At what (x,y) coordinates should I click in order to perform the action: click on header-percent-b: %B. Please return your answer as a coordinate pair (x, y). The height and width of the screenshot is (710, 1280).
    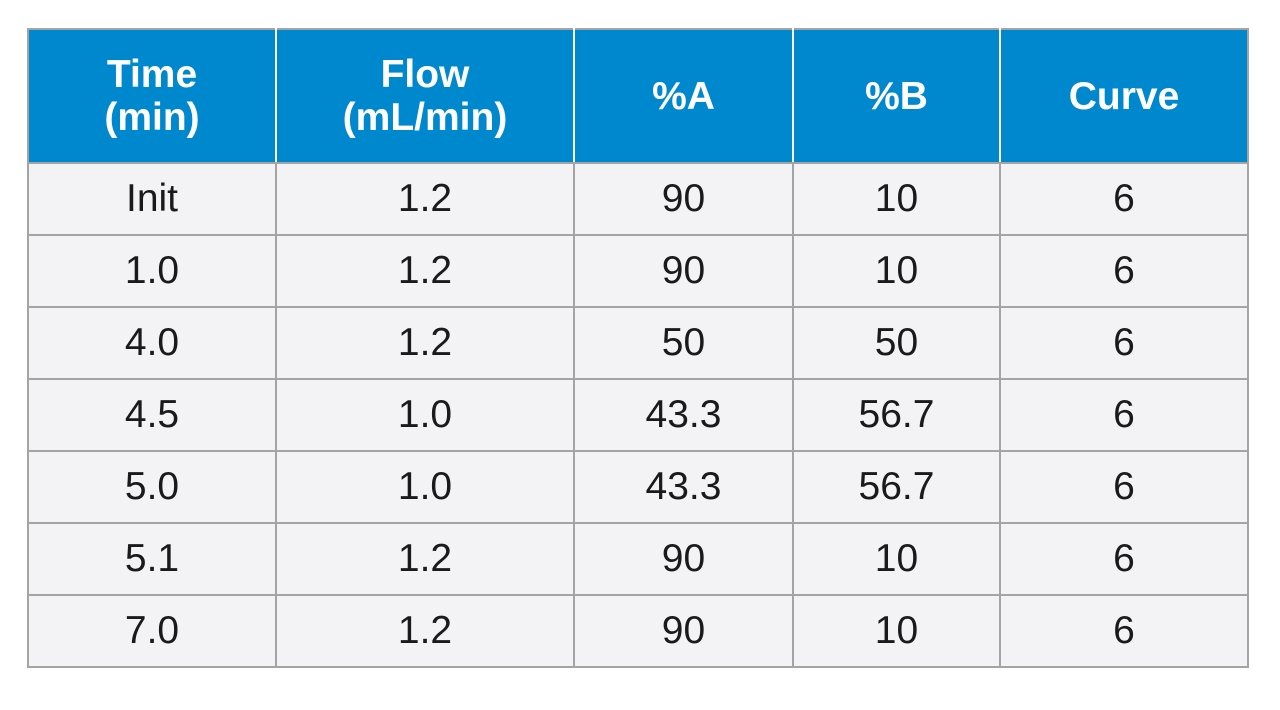
    Looking at the image, I should click on (896, 96).